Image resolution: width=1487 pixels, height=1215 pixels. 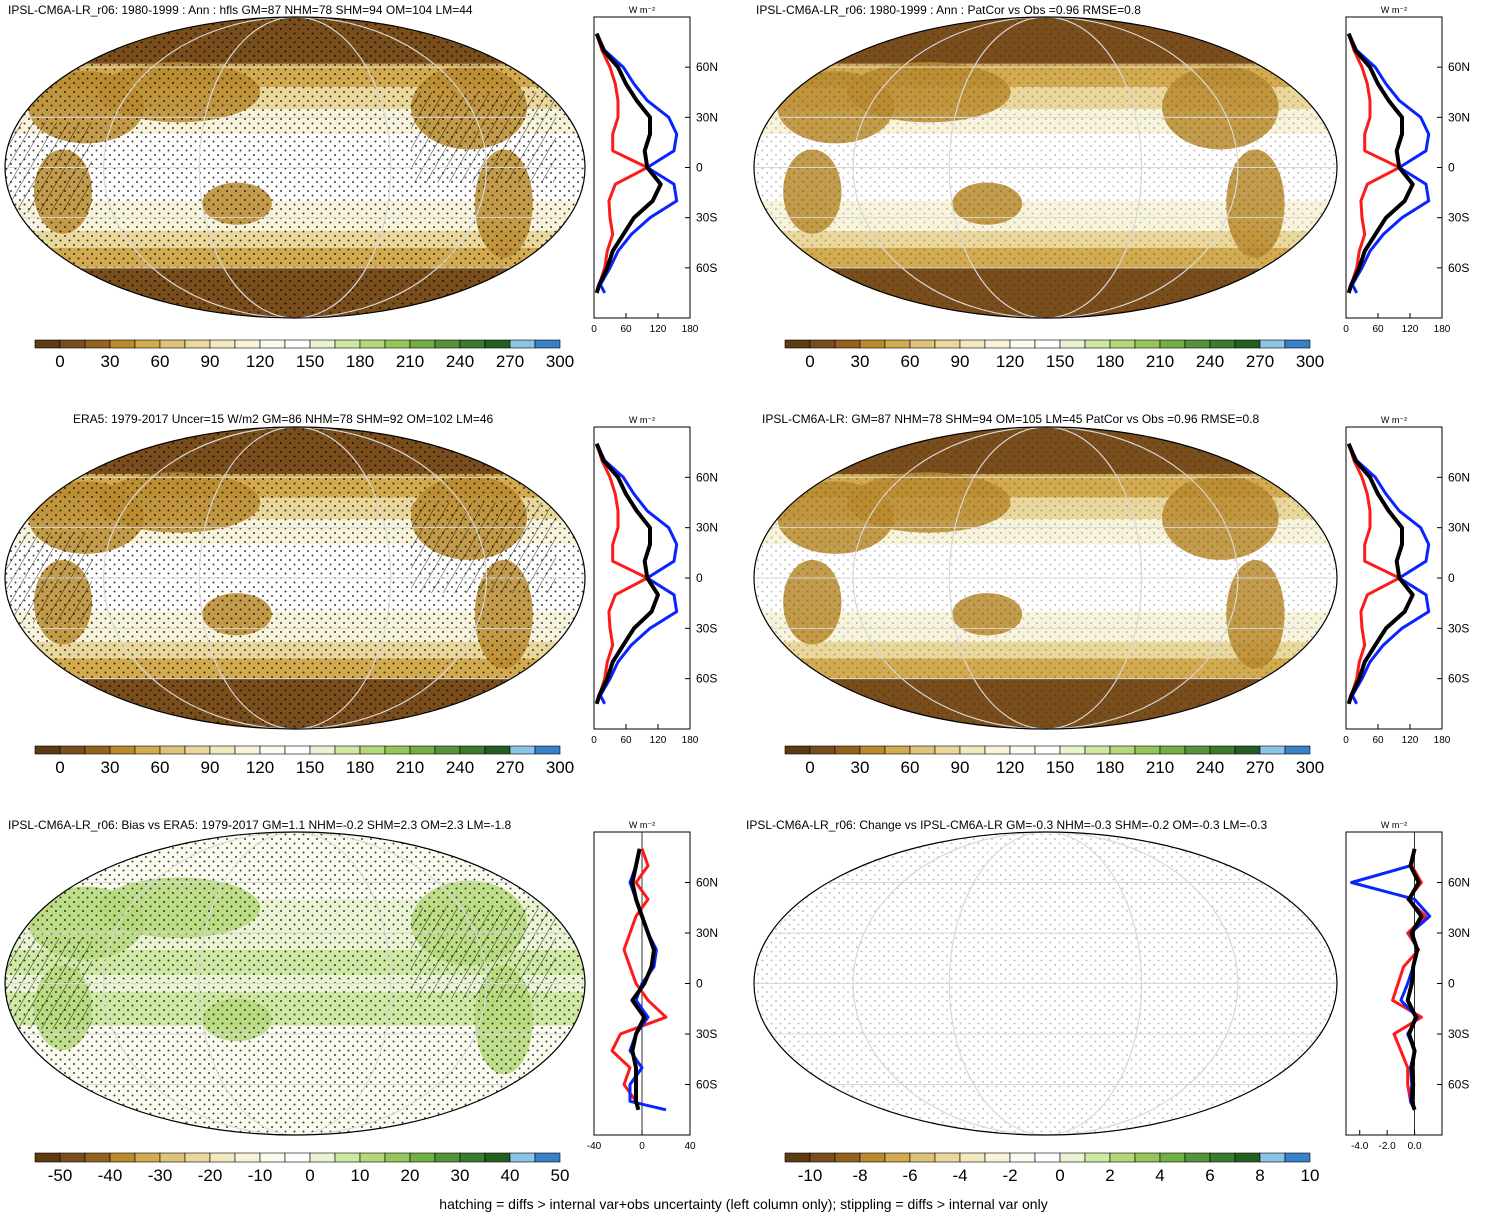 What do you see at coordinates (510, 1175) in the screenshot?
I see `colorbar-tick-label: 40` at bounding box center [510, 1175].